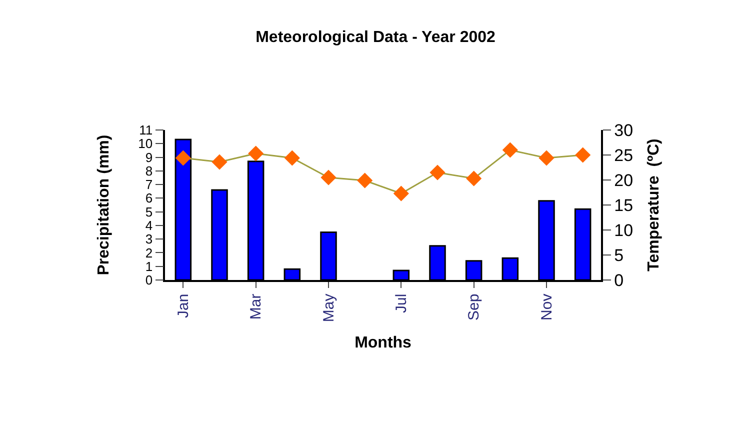 The height and width of the screenshot is (443, 751). What do you see at coordinates (624, 155) in the screenshot?
I see `y2-tick-label: 25` at bounding box center [624, 155].